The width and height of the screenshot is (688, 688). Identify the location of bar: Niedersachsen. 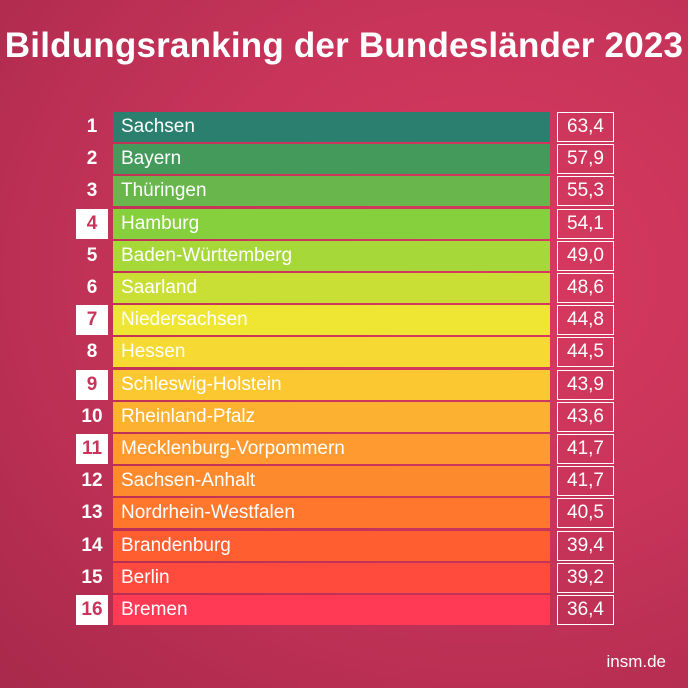
(331, 320).